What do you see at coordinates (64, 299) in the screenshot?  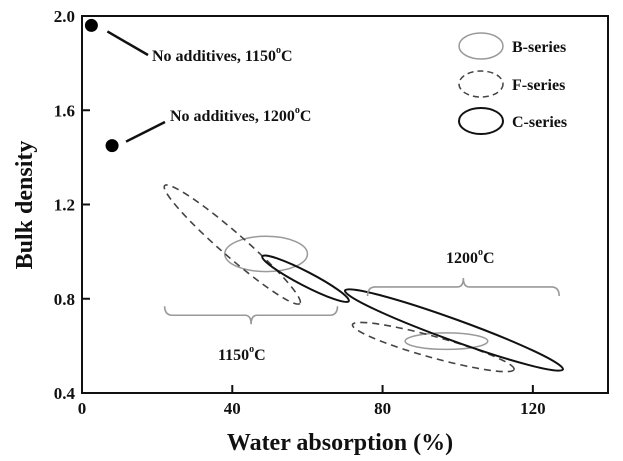 I see `y-tick-label: 0.8` at bounding box center [64, 299].